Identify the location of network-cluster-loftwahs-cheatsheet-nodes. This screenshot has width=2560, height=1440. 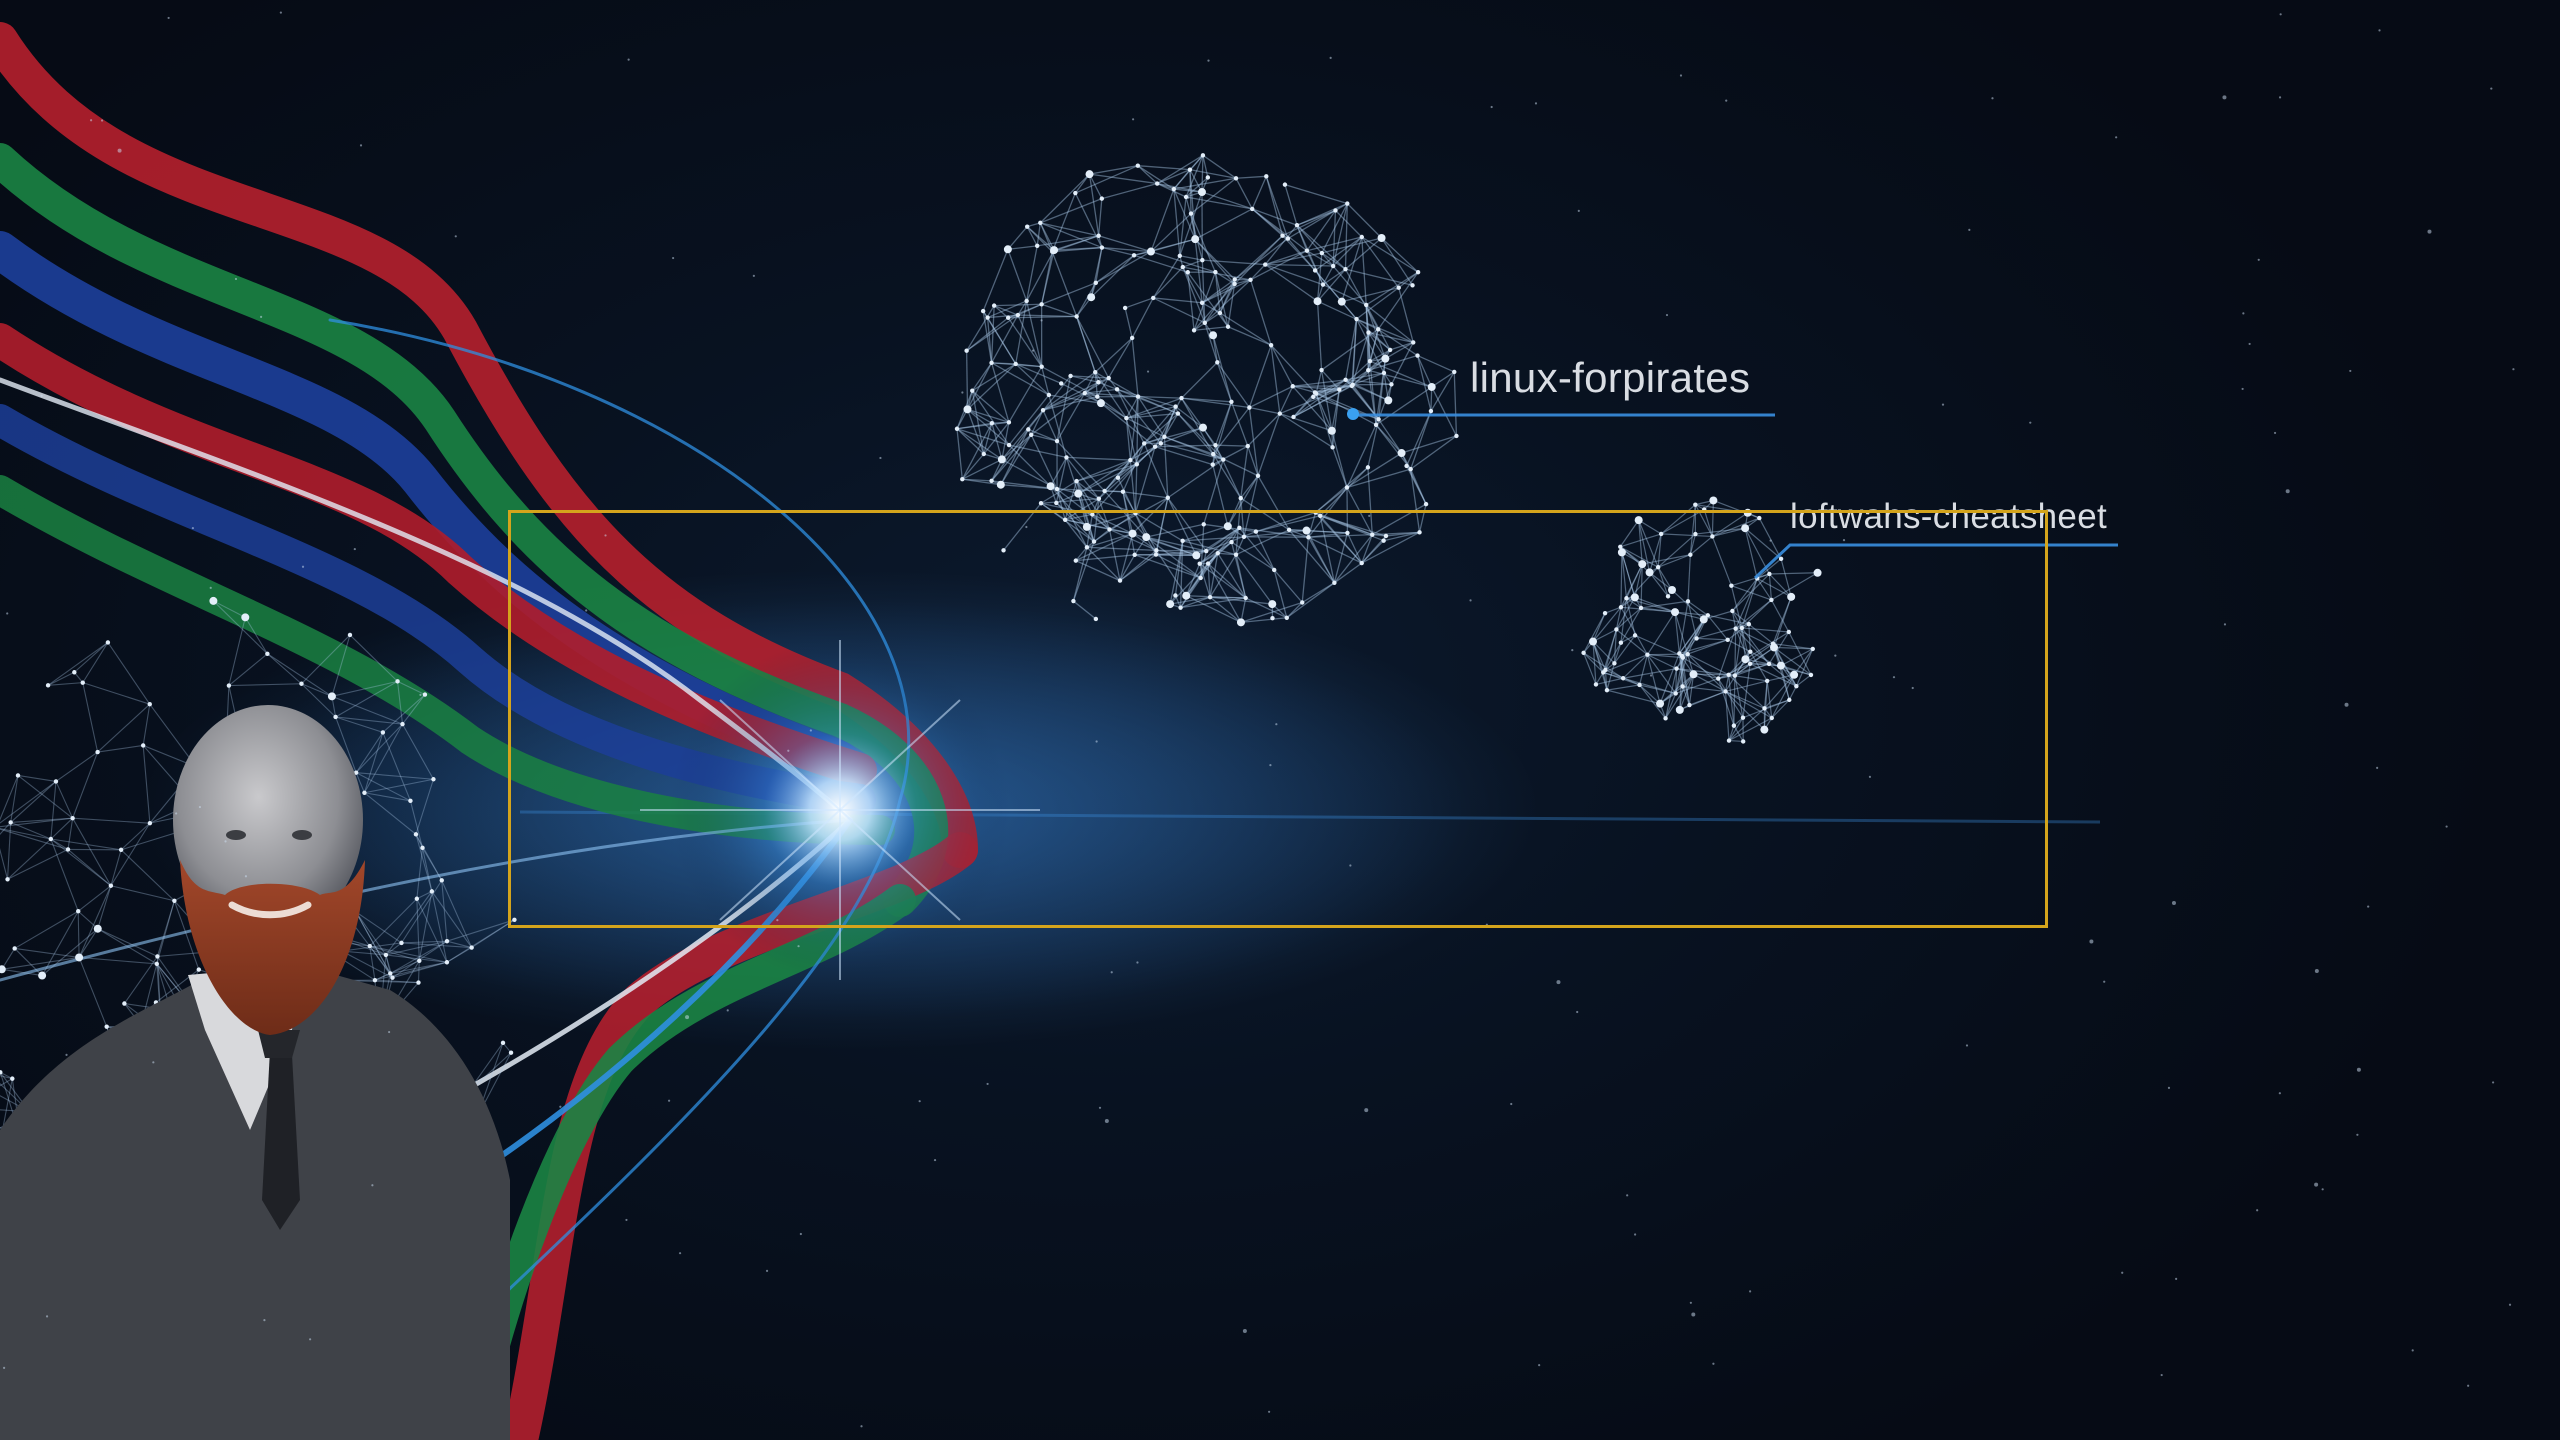
(1701, 620).